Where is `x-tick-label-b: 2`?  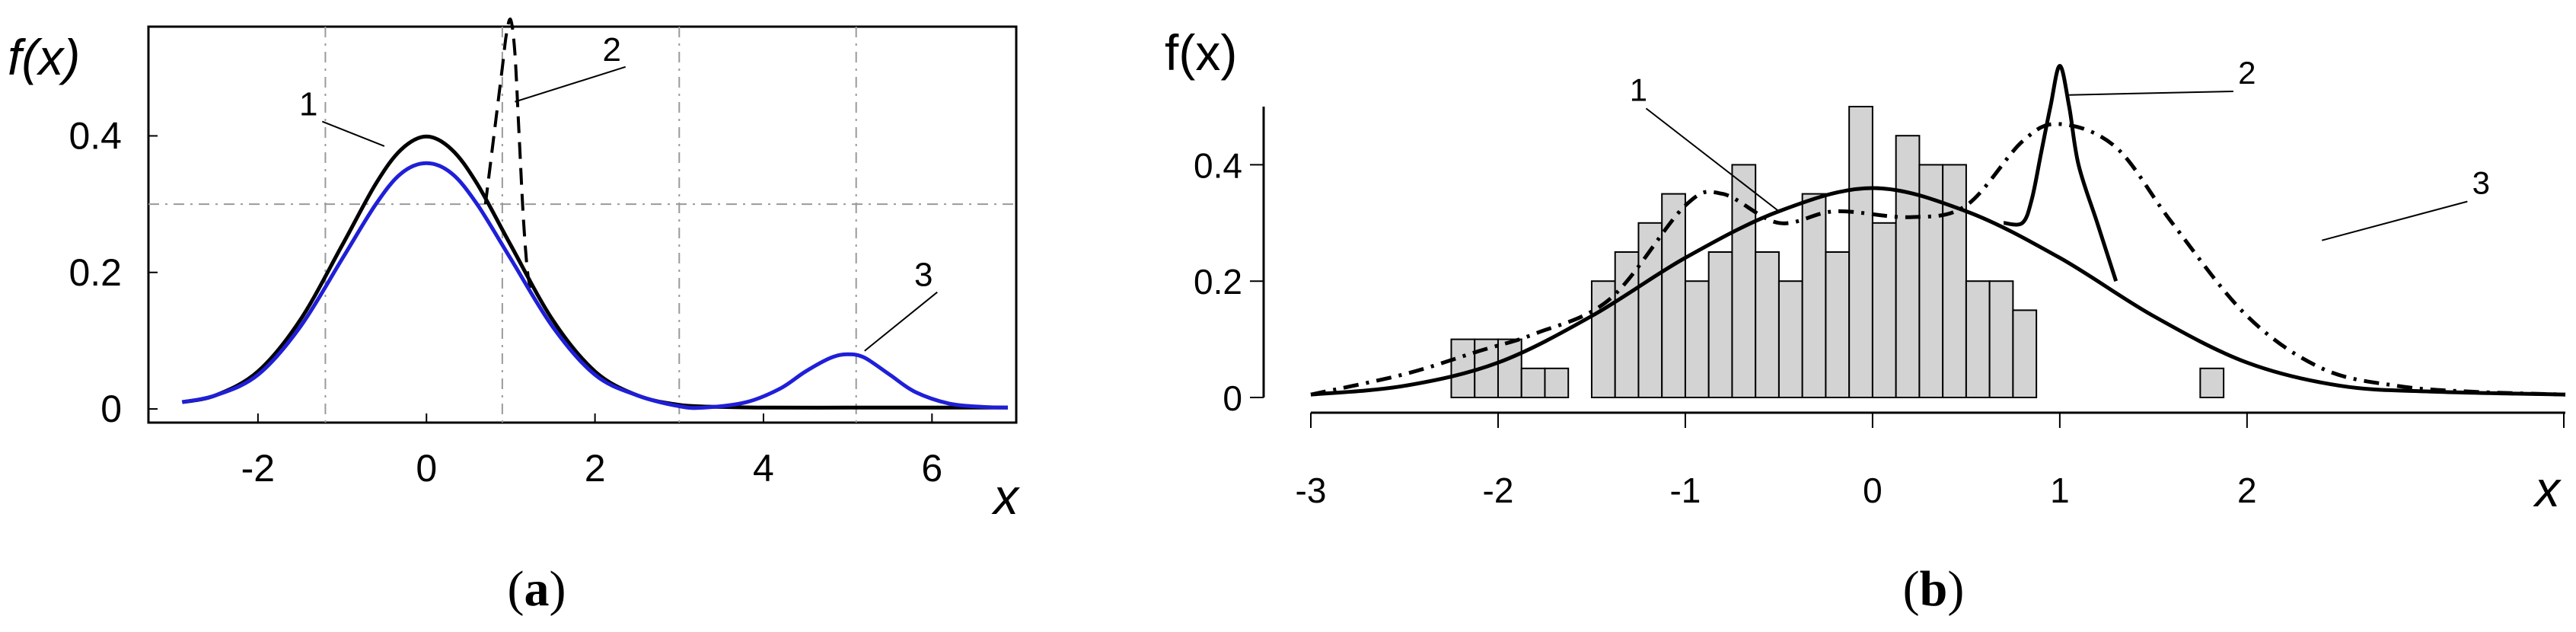 x-tick-label-b: 2 is located at coordinates (2247, 490).